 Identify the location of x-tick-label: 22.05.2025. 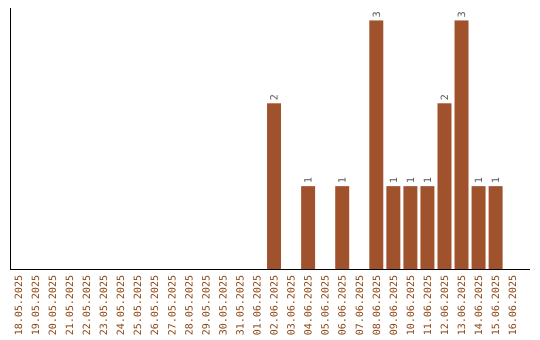
(88, 305).